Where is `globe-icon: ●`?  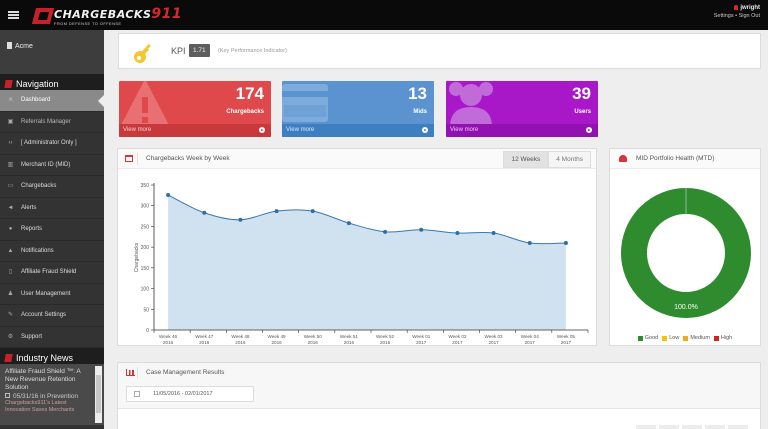
globe-icon: ● is located at coordinates (10, 229).